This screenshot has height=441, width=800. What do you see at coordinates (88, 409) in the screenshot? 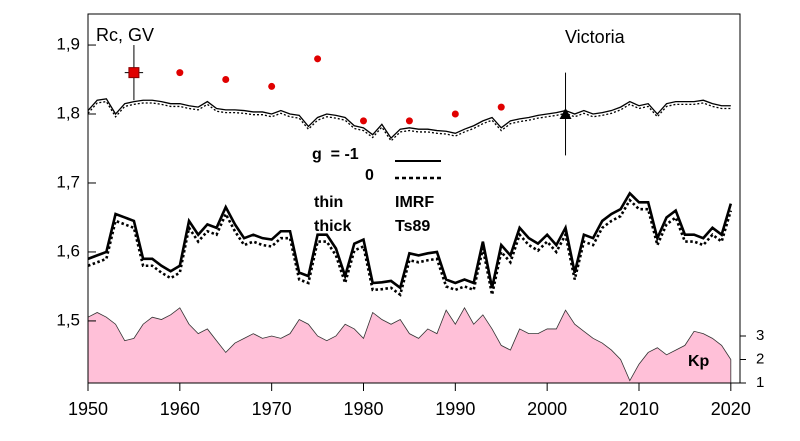
I see `x-tick-label: 1950` at bounding box center [88, 409].